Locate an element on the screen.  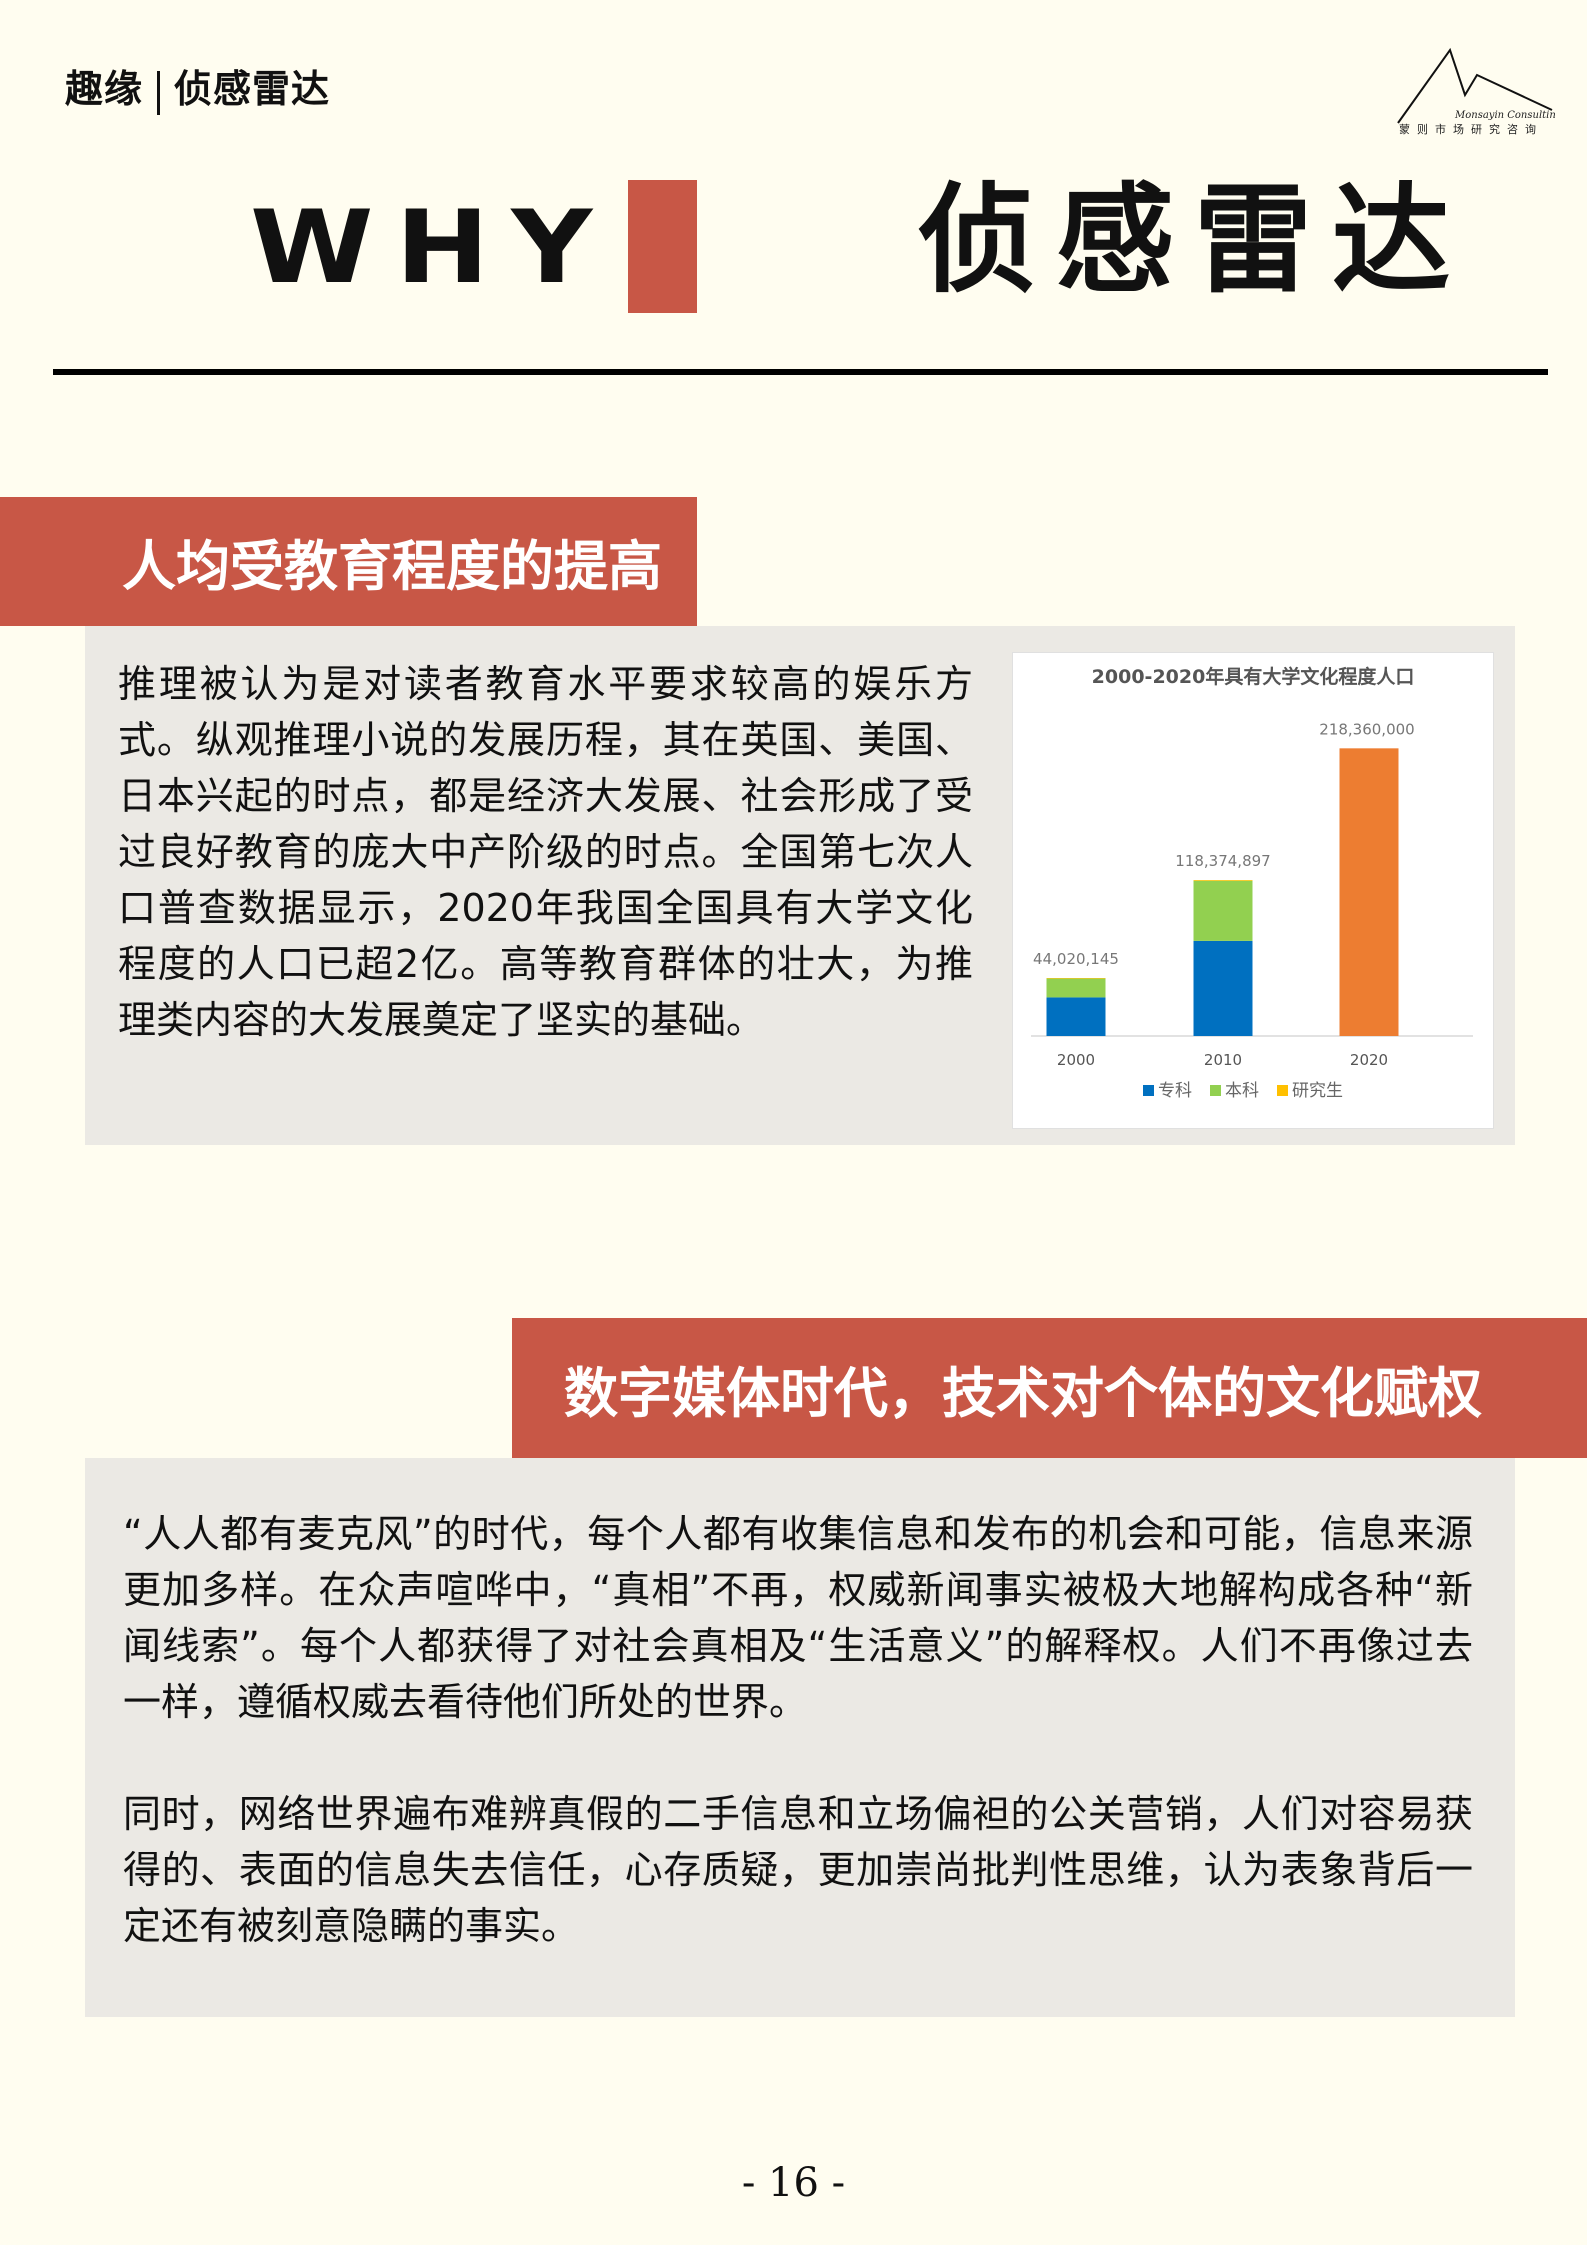
chart-title: 2000-2020年具有大学文化程度人口 is located at coordinates (1253, 676).